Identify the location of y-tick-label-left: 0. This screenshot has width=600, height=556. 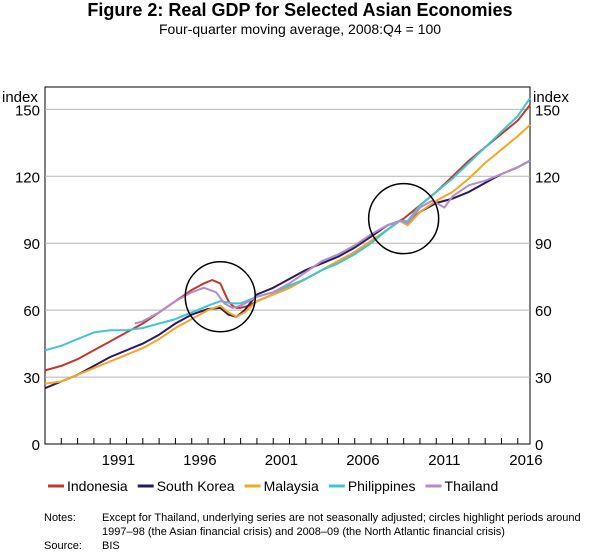
(36, 445).